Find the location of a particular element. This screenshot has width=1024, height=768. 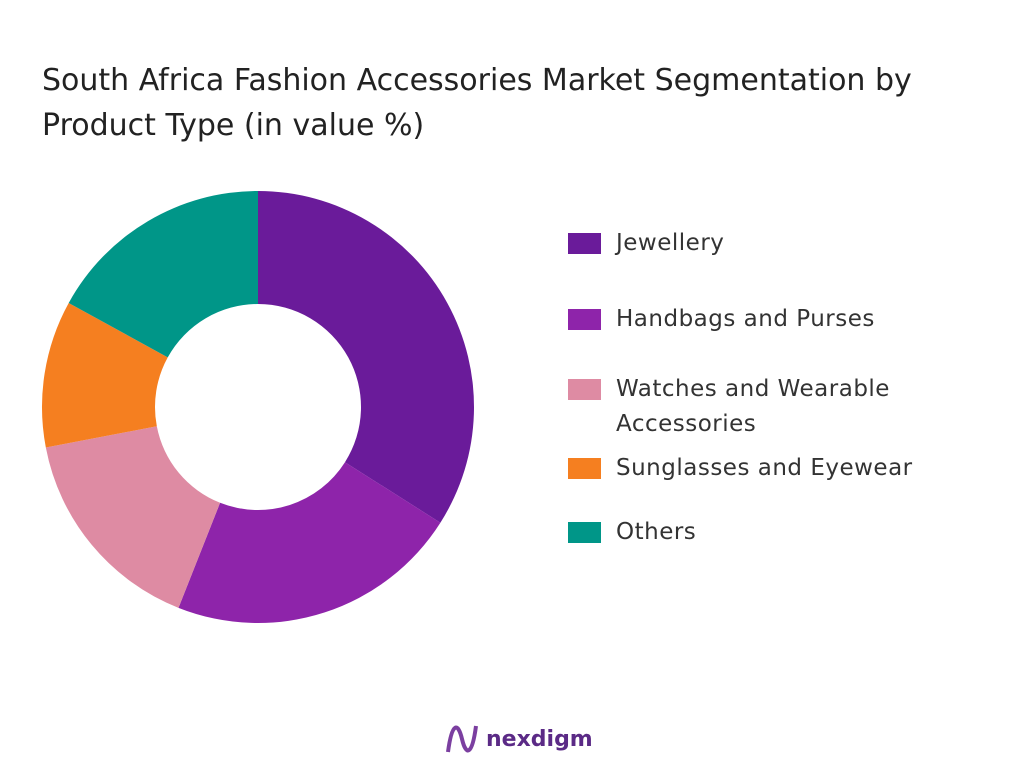

logo-icon is located at coordinates (462, 739).